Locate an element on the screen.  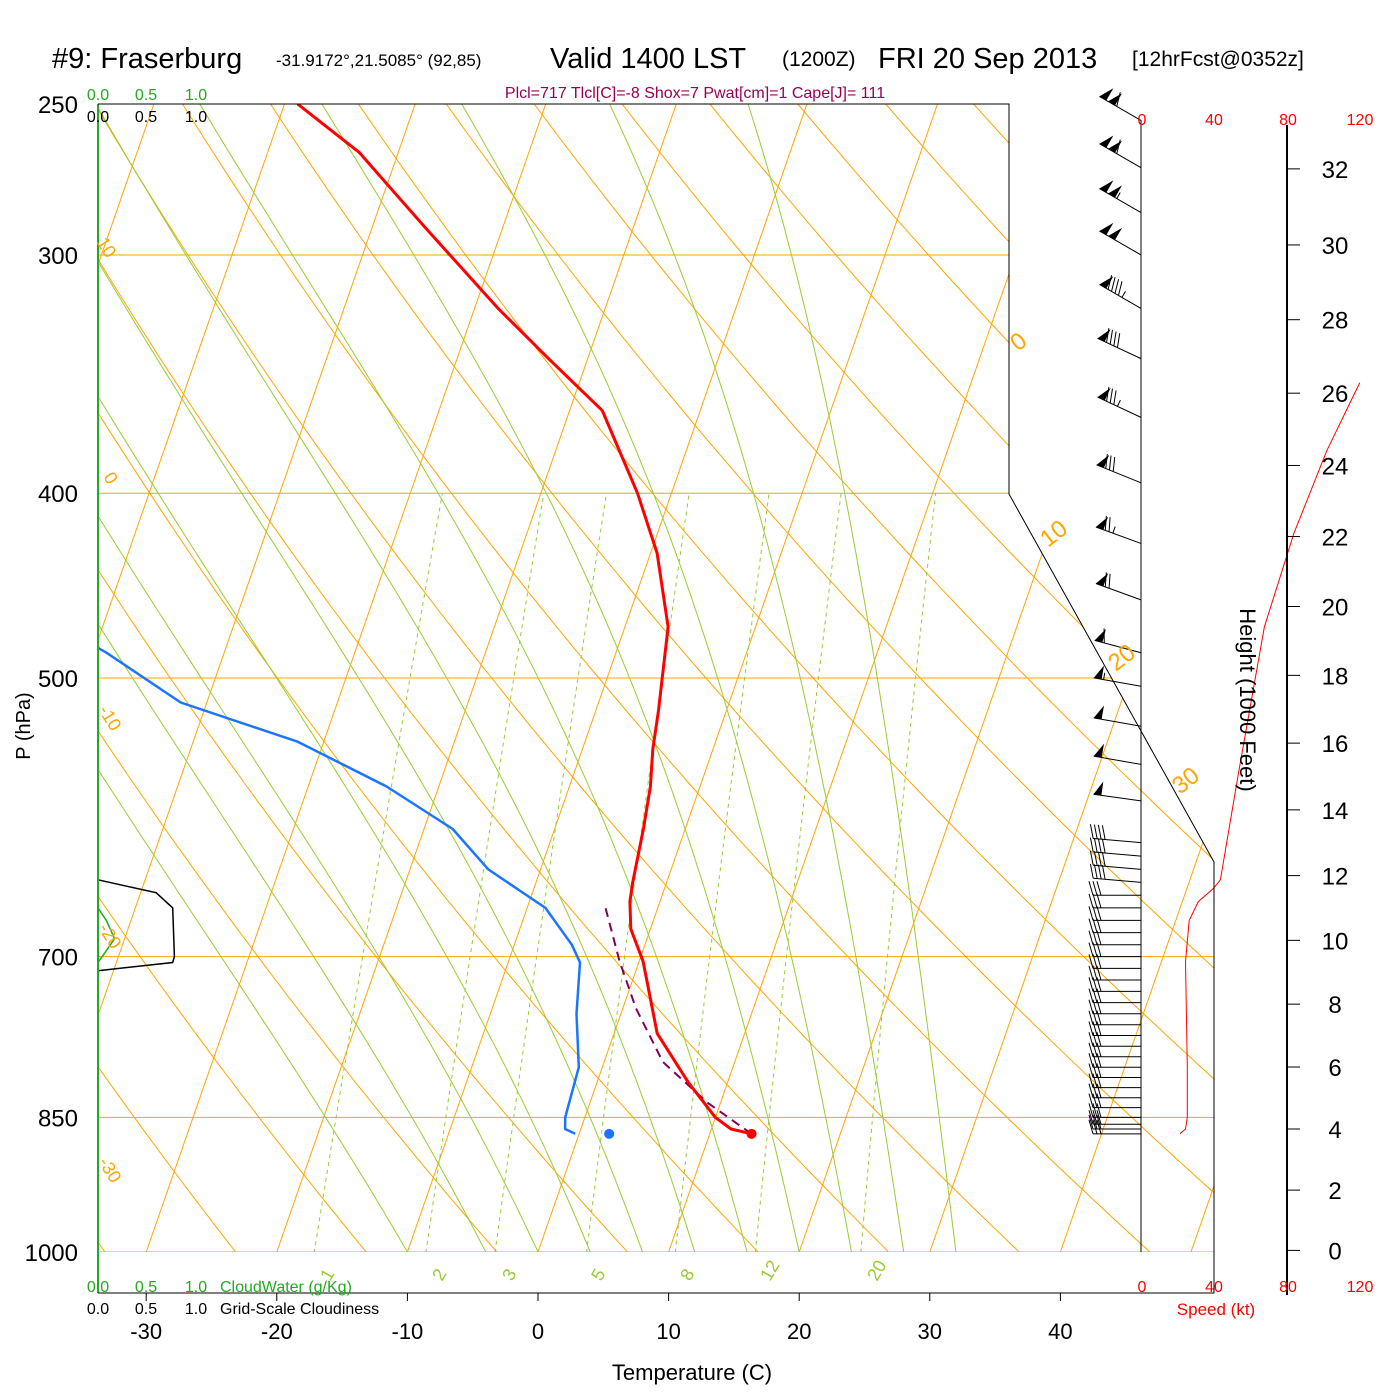
y-axis-title: P (hPa) is located at coordinates (24, 725).